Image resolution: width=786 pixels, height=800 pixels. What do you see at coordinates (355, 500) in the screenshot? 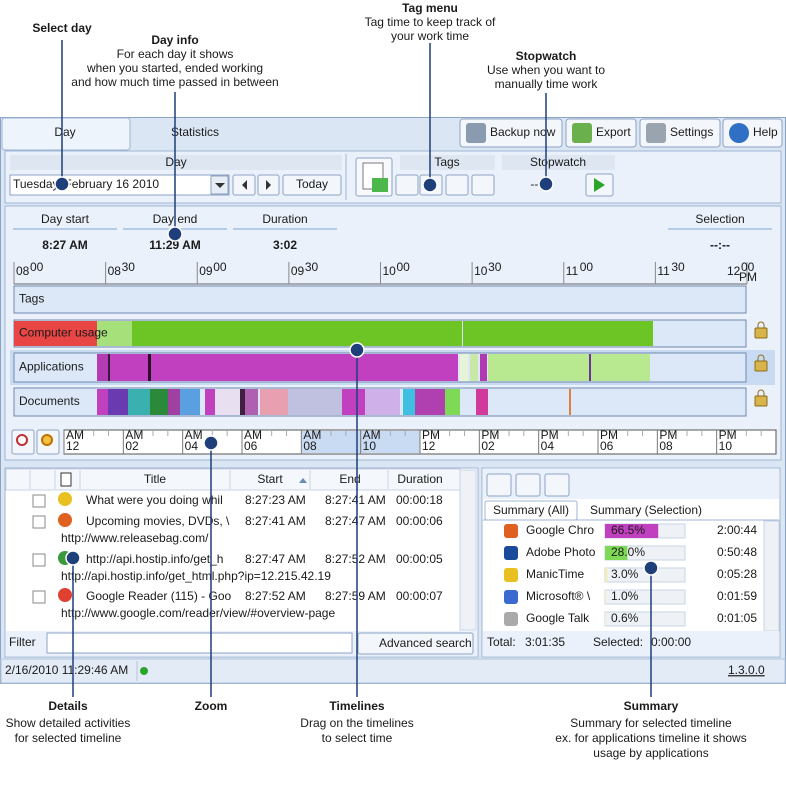
I see `row-end: 8:27:41 AM` at bounding box center [355, 500].